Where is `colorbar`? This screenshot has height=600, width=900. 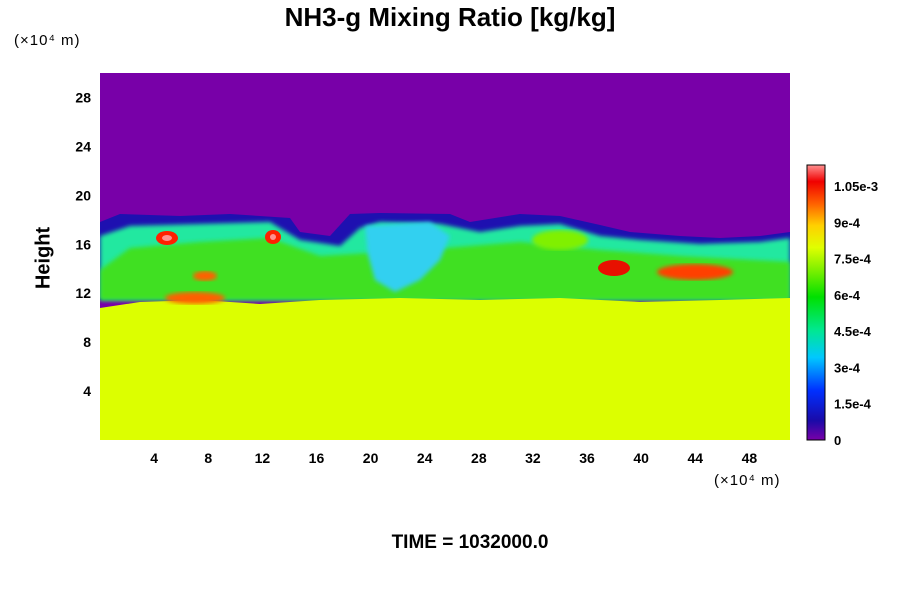 colorbar is located at coordinates (816, 302).